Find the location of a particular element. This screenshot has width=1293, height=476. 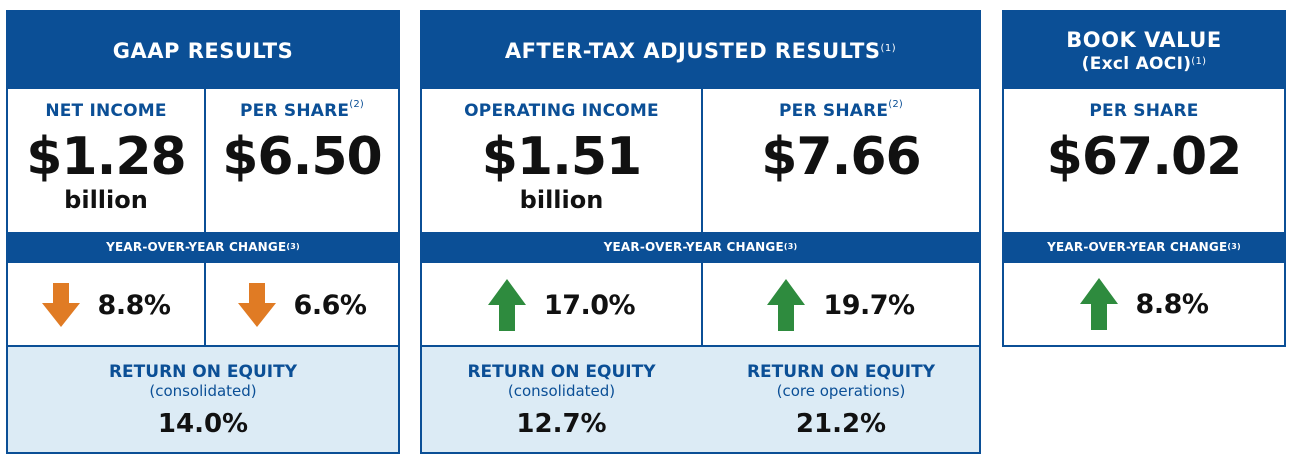

operating-income-cell: OPERATING INCOME $1.51 billion is located at coordinates (561, 160).